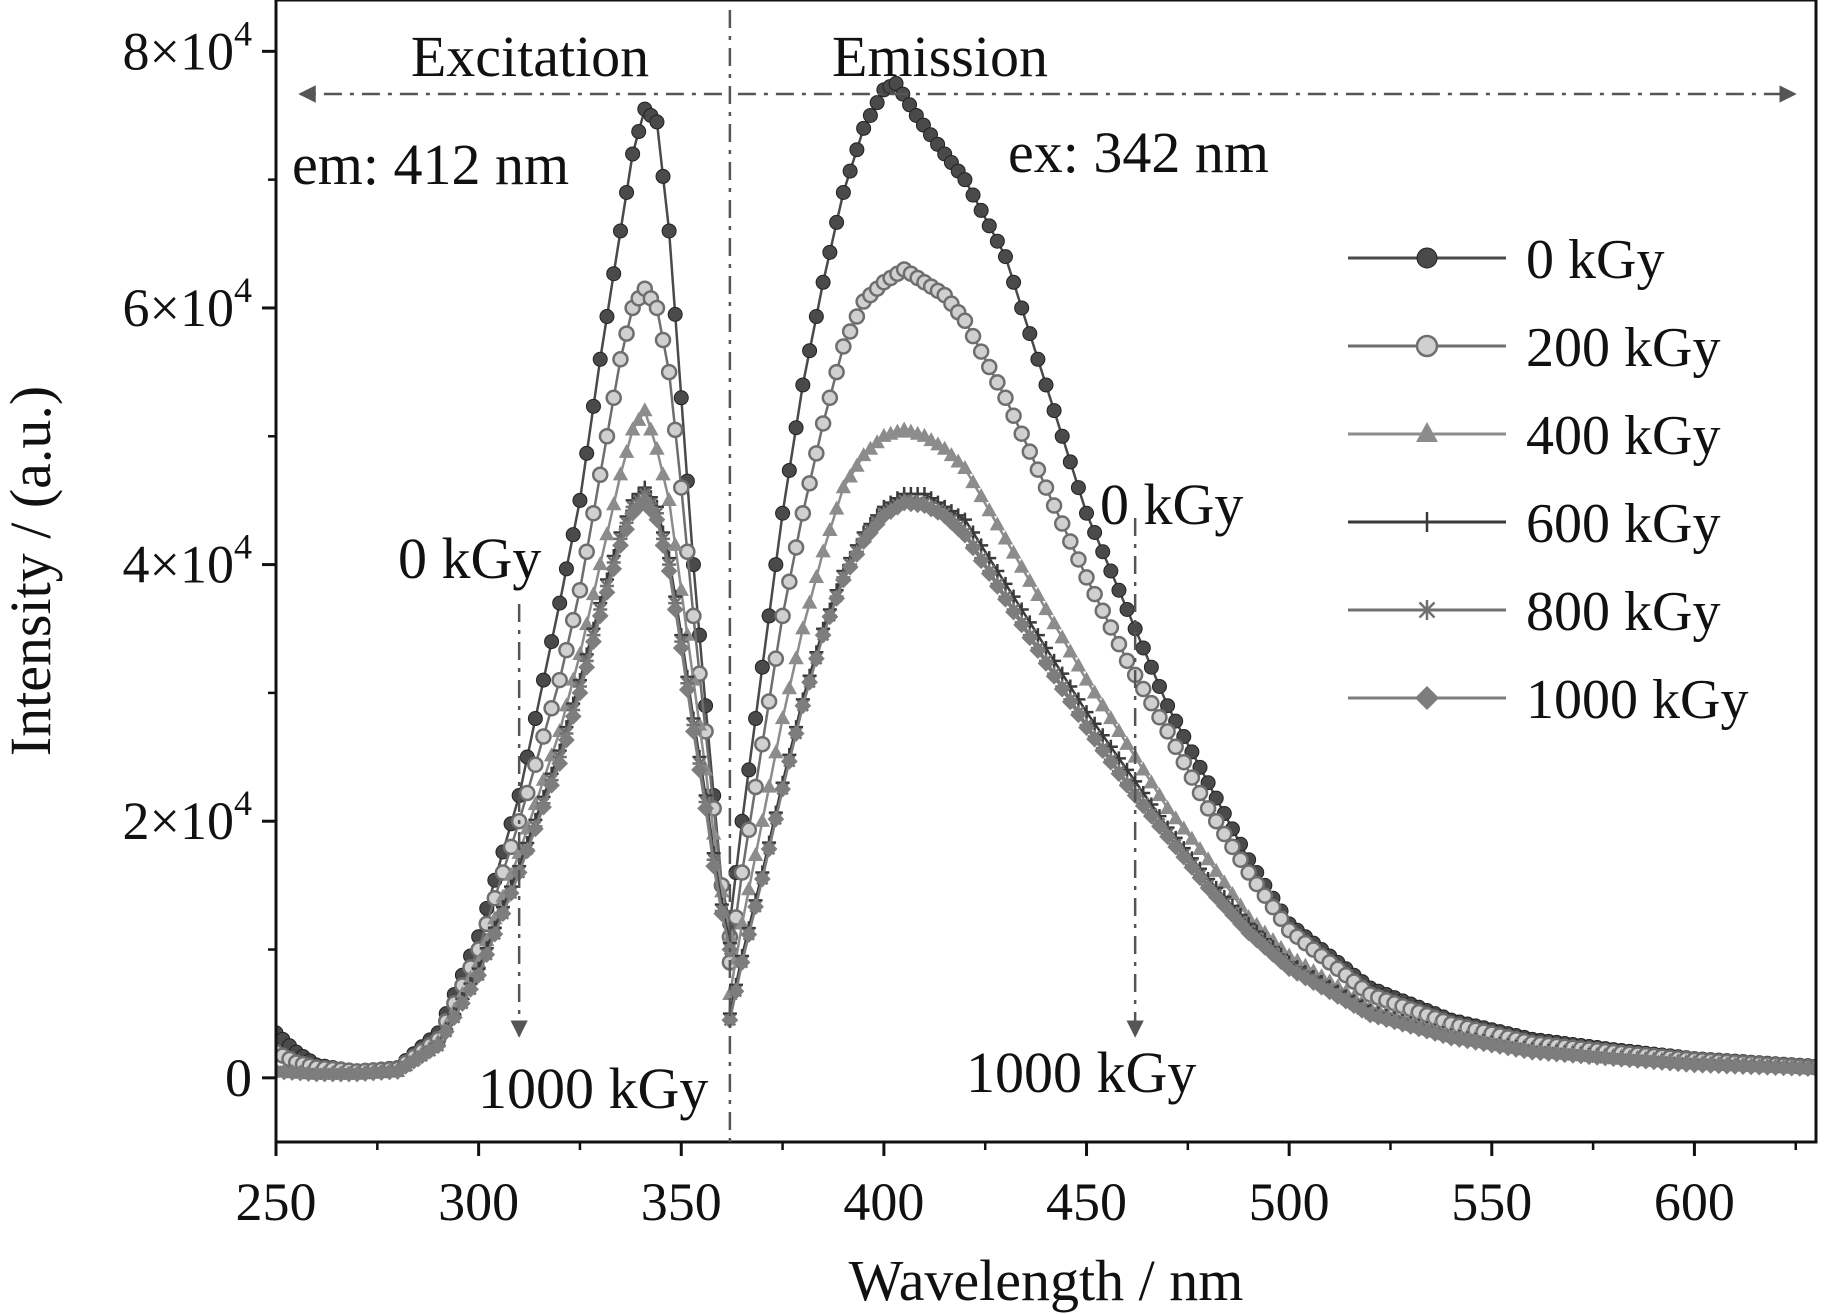 The width and height of the screenshot is (1824, 1314). What do you see at coordinates (1534, 612) in the screenshot?
I see `legend-item: 800 kGy` at bounding box center [1534, 612].